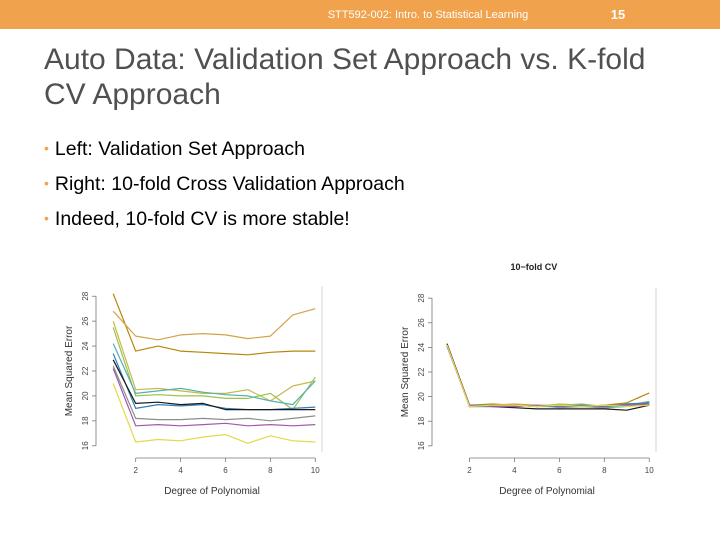 This screenshot has width=720, height=540. I want to click on bullet-text: Indeed, 10-fold CV is more stable!, so click(202, 219).